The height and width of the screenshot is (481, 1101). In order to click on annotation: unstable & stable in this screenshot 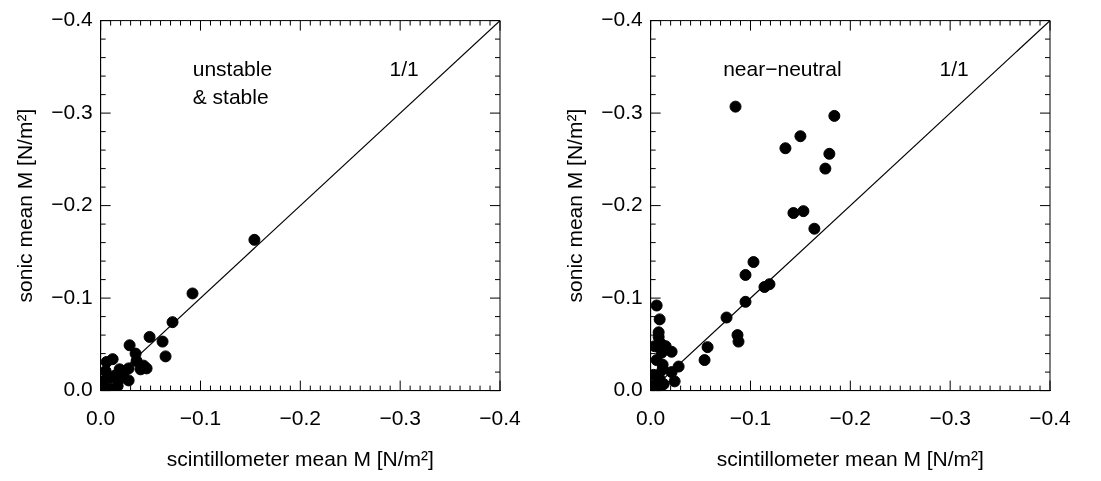, I will do `click(232, 83)`.